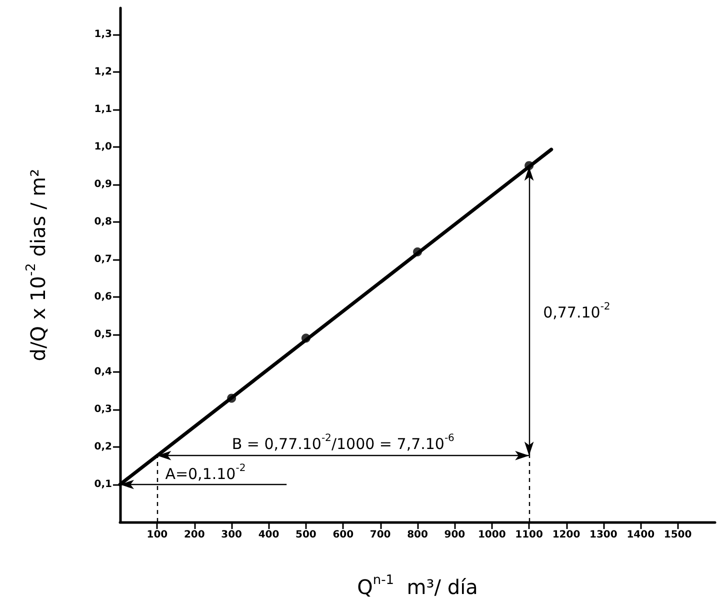 This screenshot has height=602, width=719. I want to click on x-tick-label: 600, so click(343, 535).